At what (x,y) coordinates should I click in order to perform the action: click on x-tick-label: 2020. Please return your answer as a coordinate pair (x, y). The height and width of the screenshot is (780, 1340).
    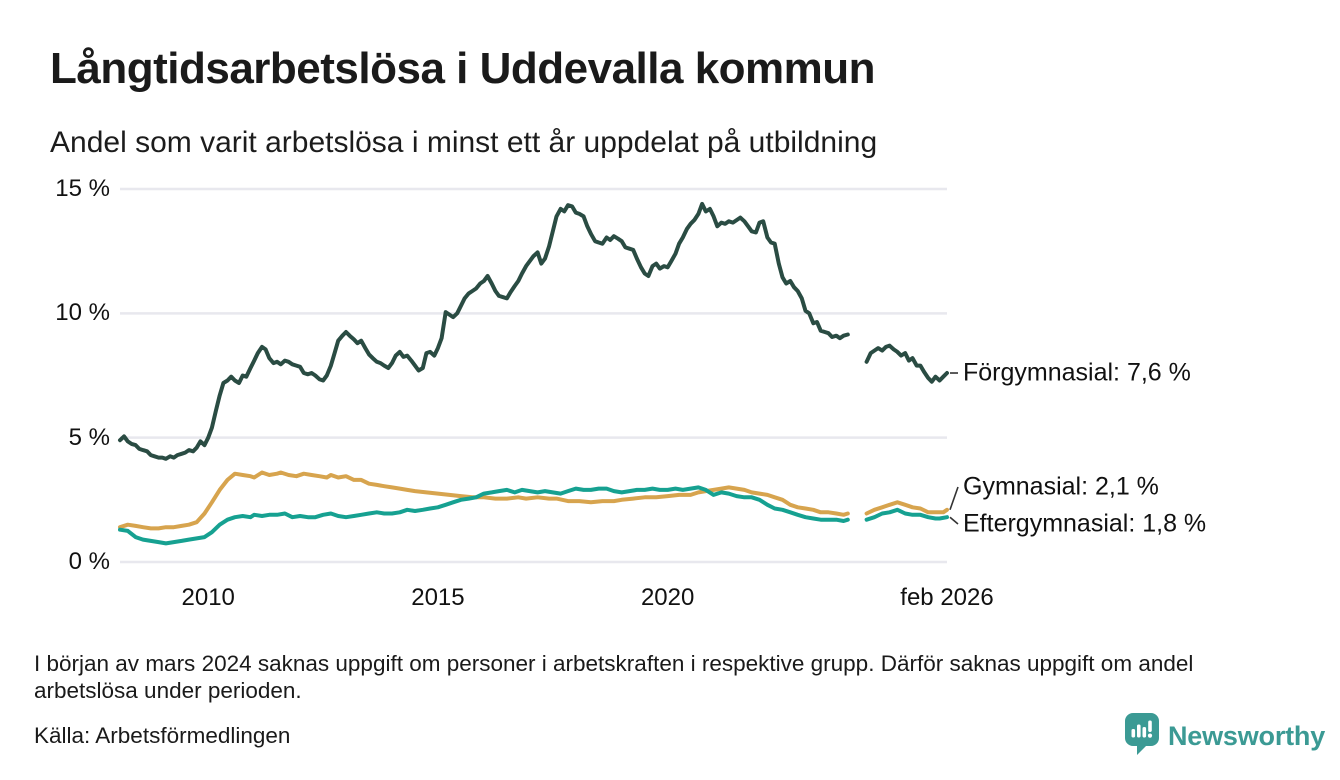
    Looking at the image, I should click on (667, 597).